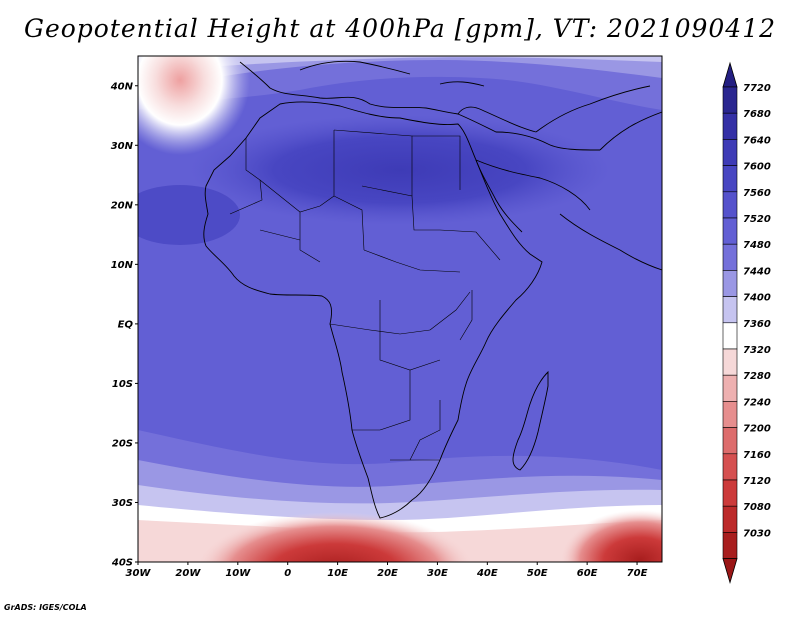  What do you see at coordinates (122, 205) in the screenshot?
I see `lat-tick-label: 20N` at bounding box center [122, 205].